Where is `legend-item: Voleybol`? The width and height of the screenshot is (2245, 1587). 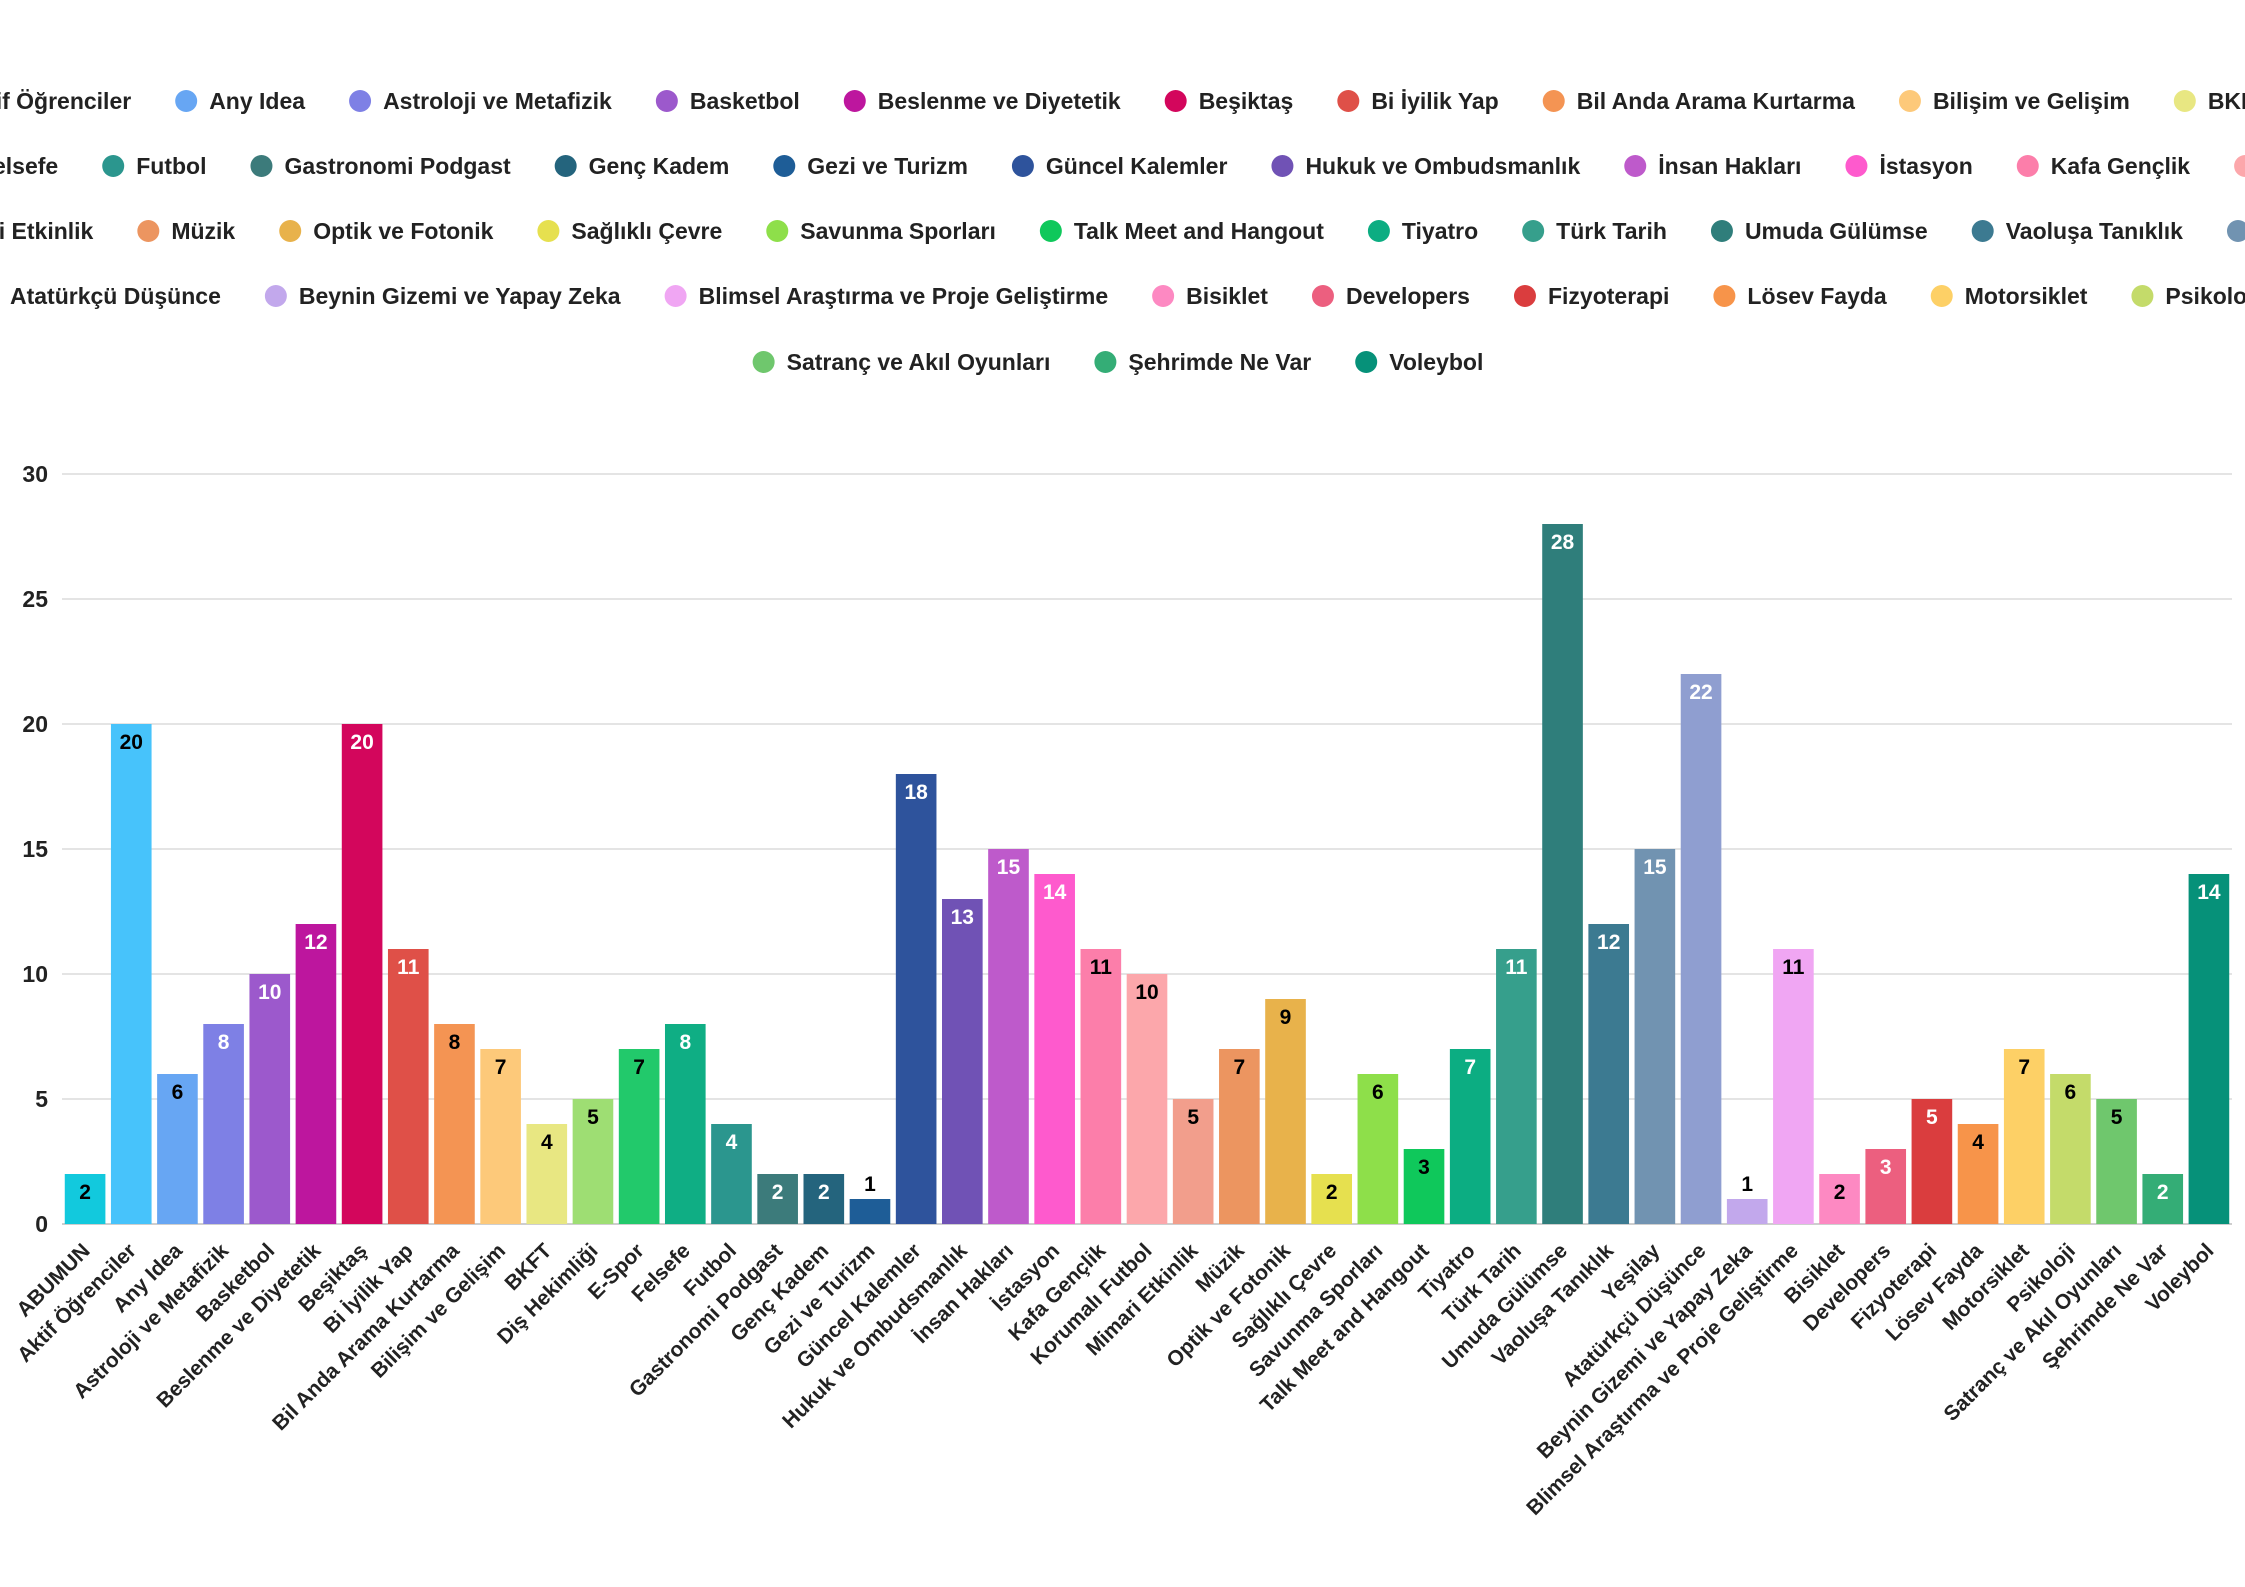 legend-item: Voleybol is located at coordinates (1419, 362).